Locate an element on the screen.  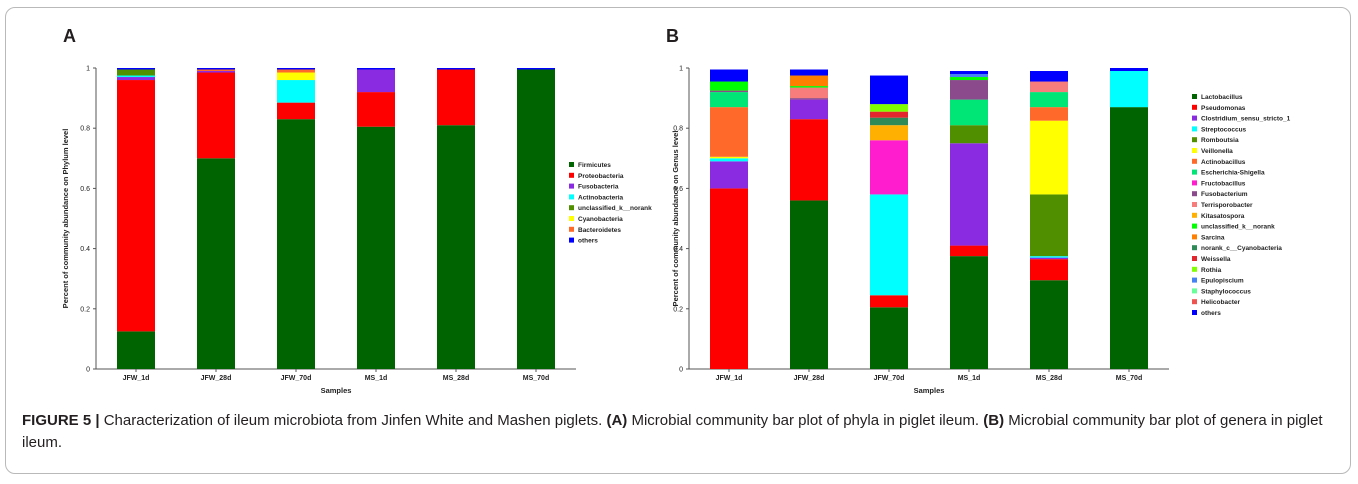
figure-label: FIGURE 5 | is located at coordinates (61, 420).